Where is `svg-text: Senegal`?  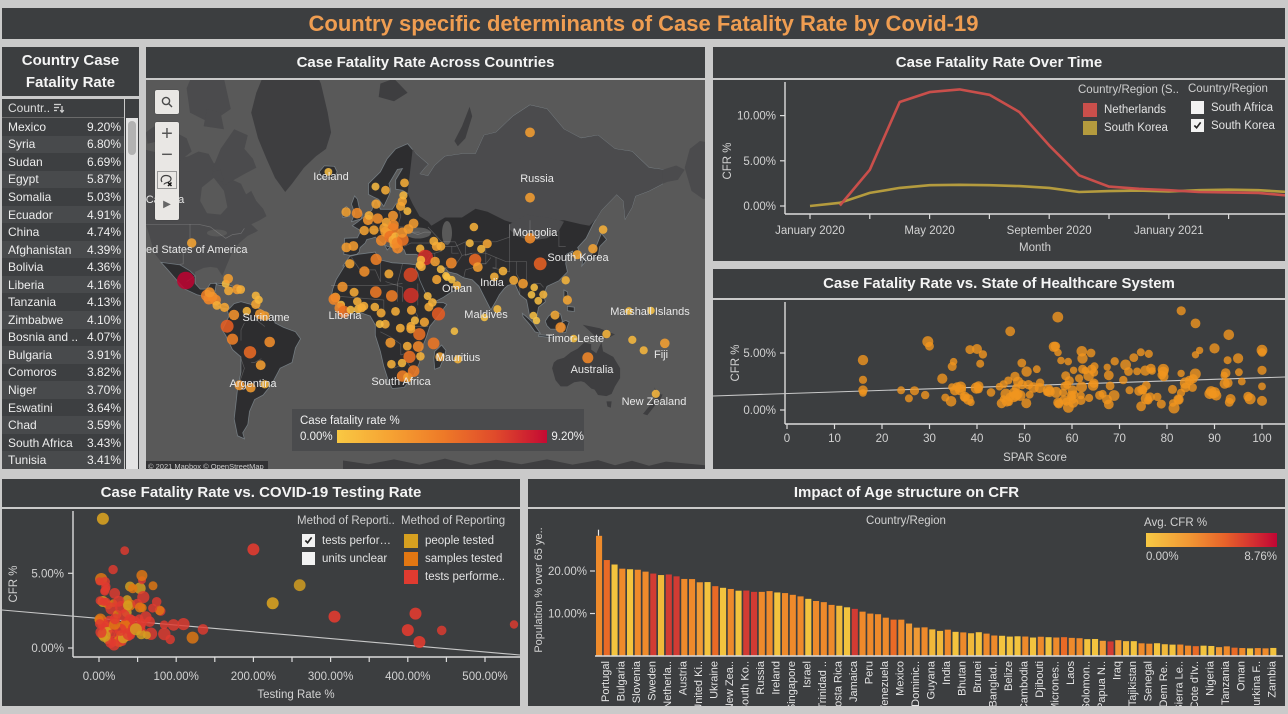
svg-text: Senegal is located at coordinates (1148, 681).